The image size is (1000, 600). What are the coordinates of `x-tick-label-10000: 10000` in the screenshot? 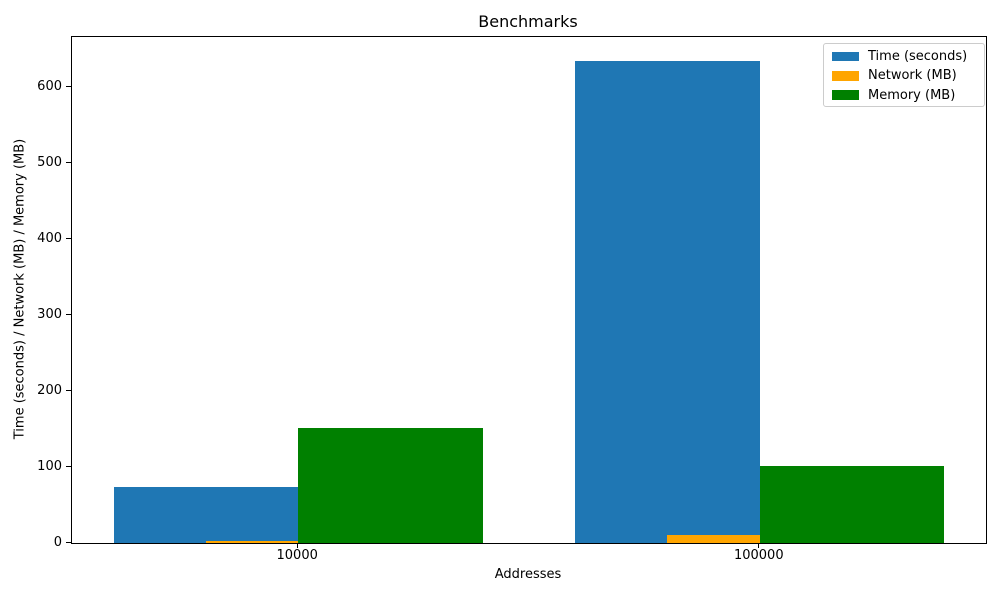 It's located at (297, 555).